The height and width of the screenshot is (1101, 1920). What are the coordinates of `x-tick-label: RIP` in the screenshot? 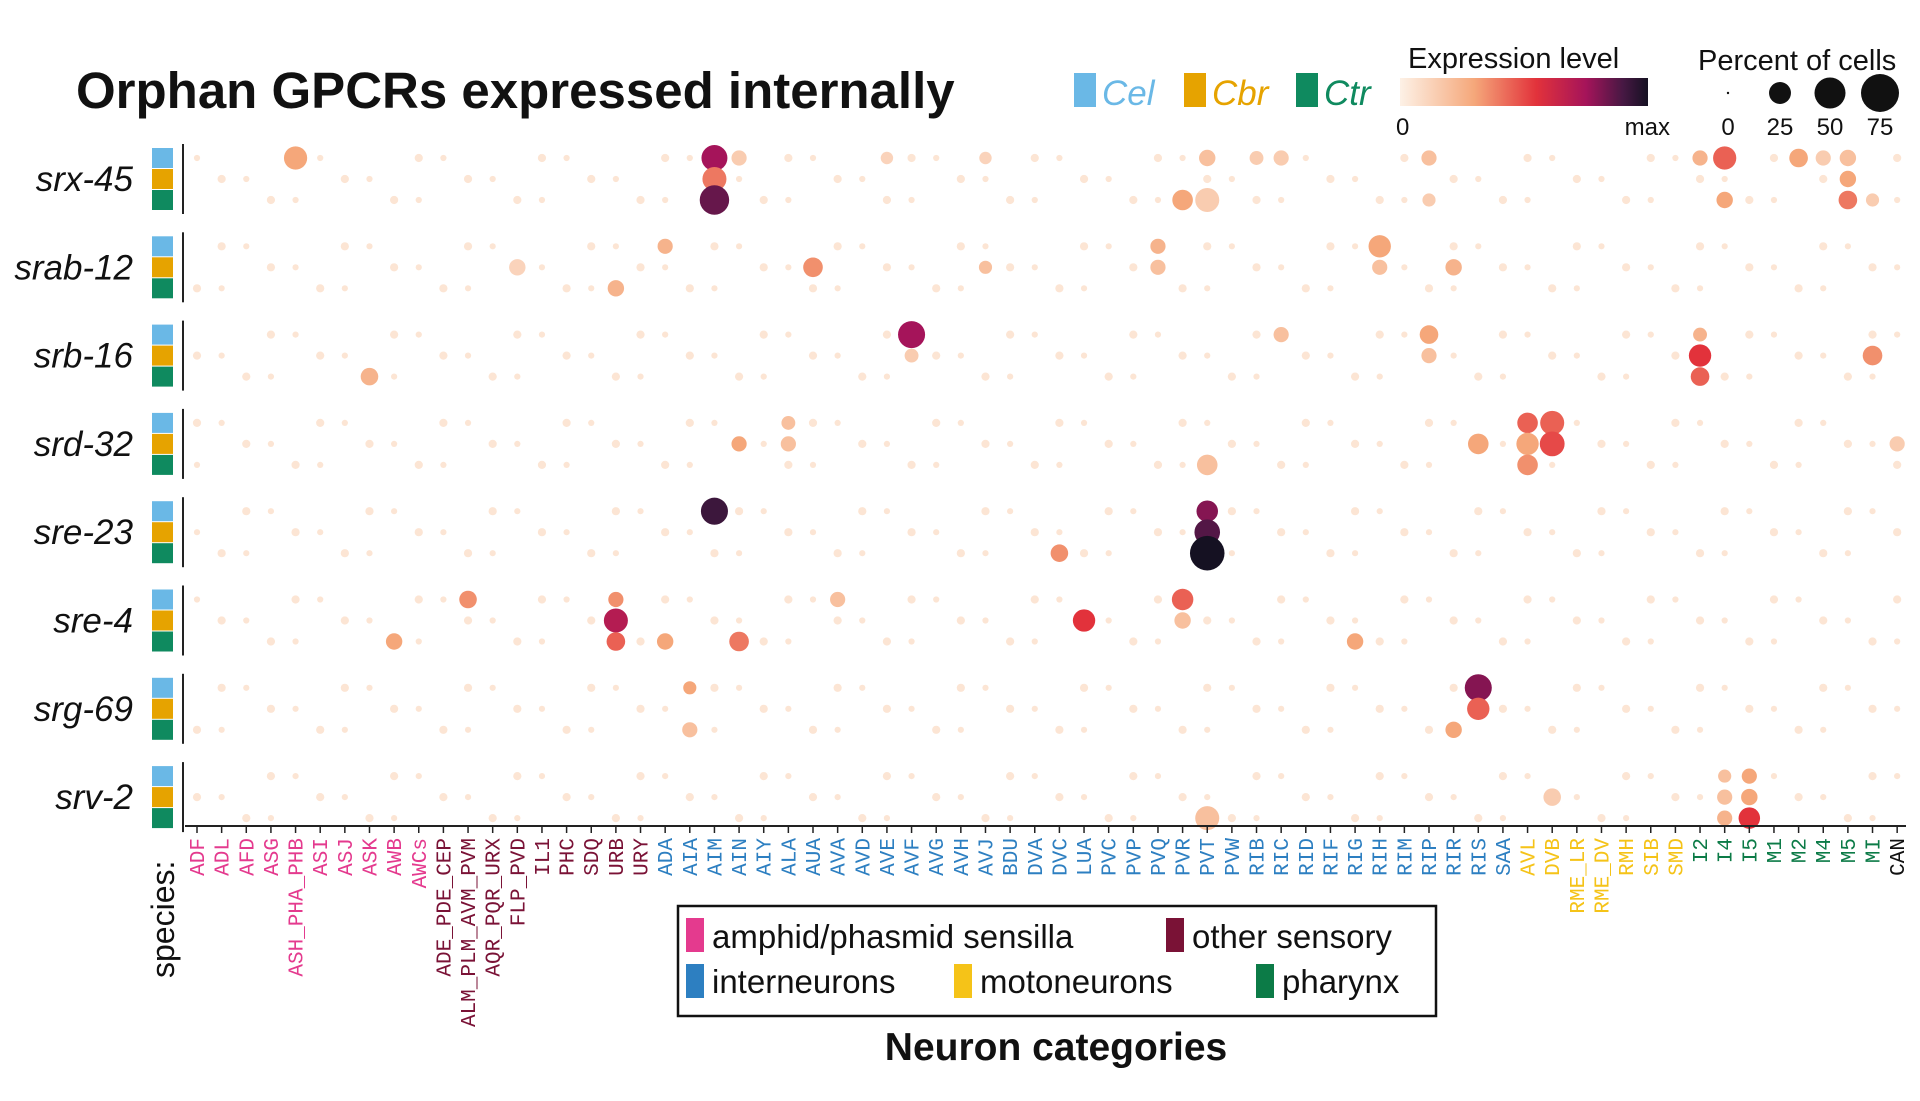 It's located at (1431, 857).